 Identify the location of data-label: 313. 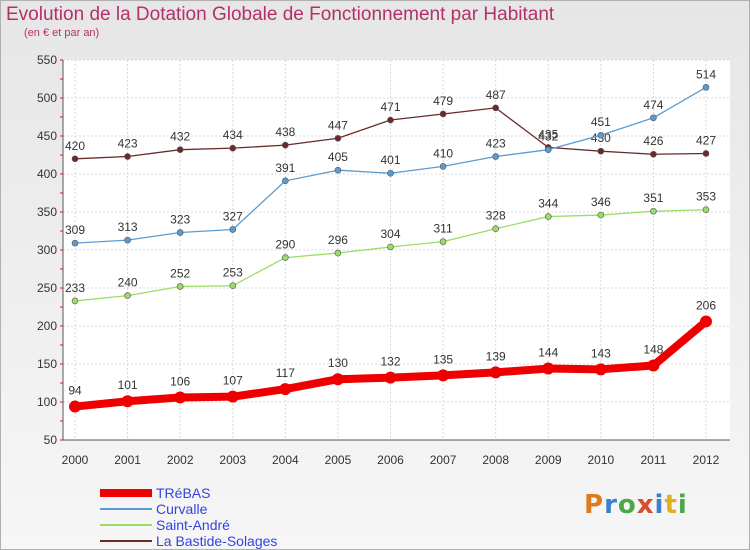
(128, 227).